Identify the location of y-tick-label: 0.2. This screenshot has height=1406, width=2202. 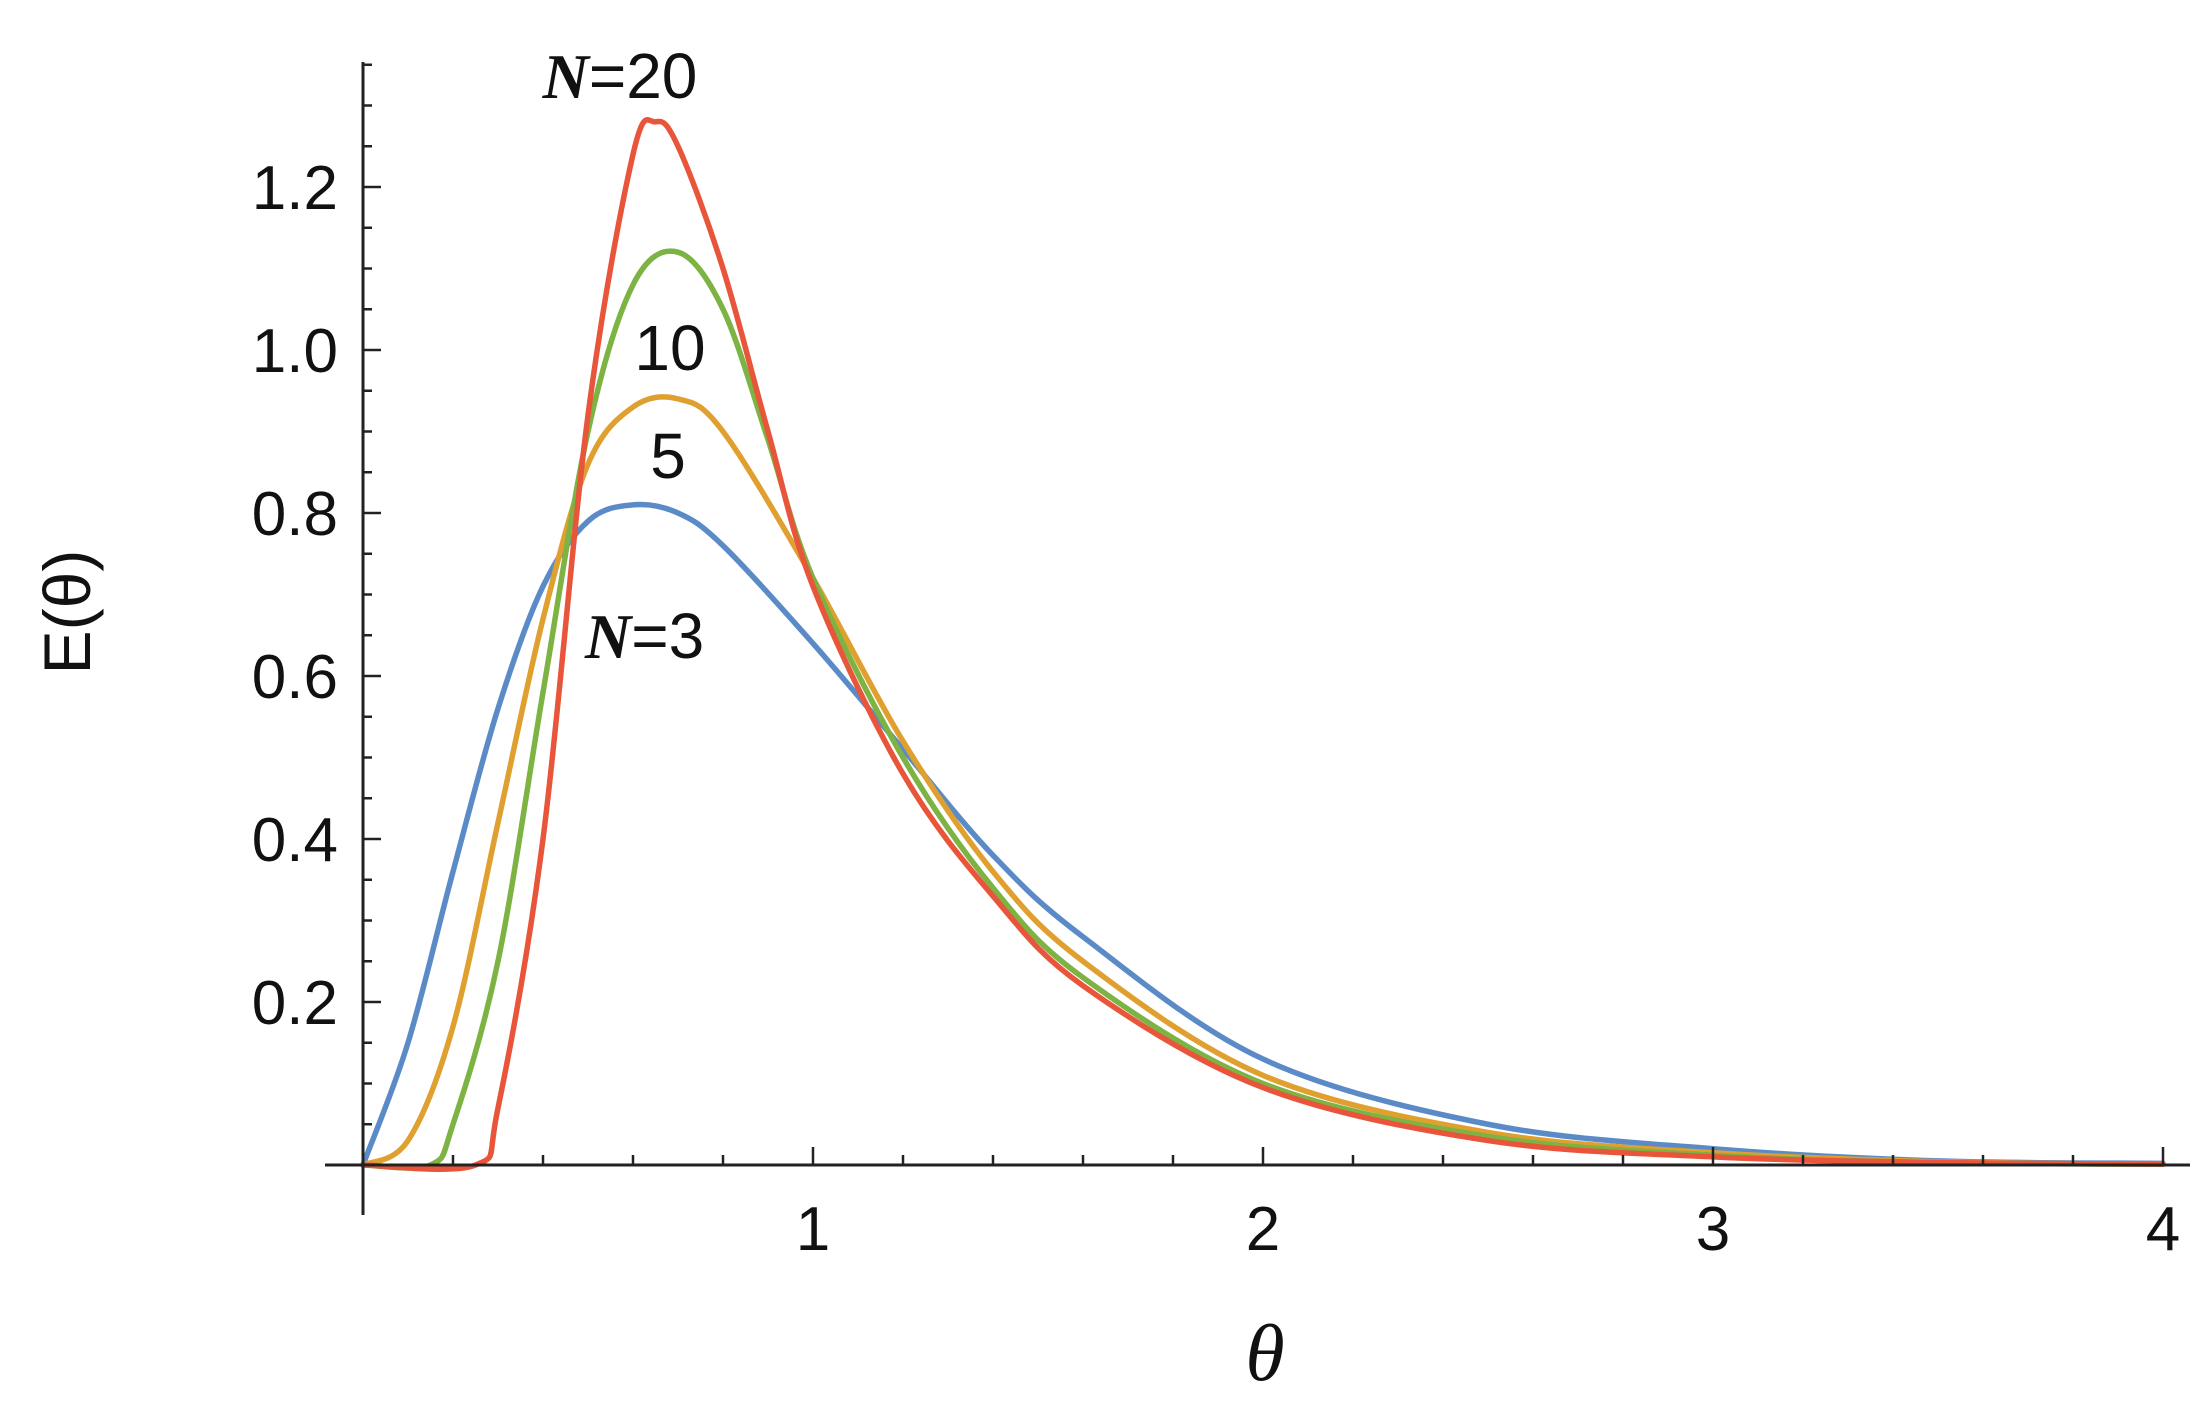
(295, 1003).